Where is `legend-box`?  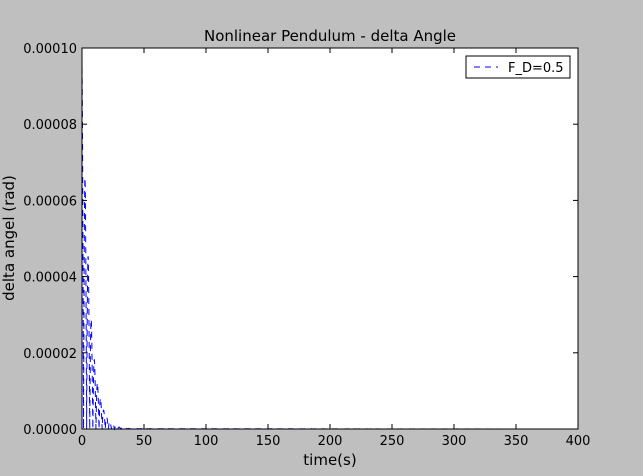 legend-box is located at coordinates (518, 67).